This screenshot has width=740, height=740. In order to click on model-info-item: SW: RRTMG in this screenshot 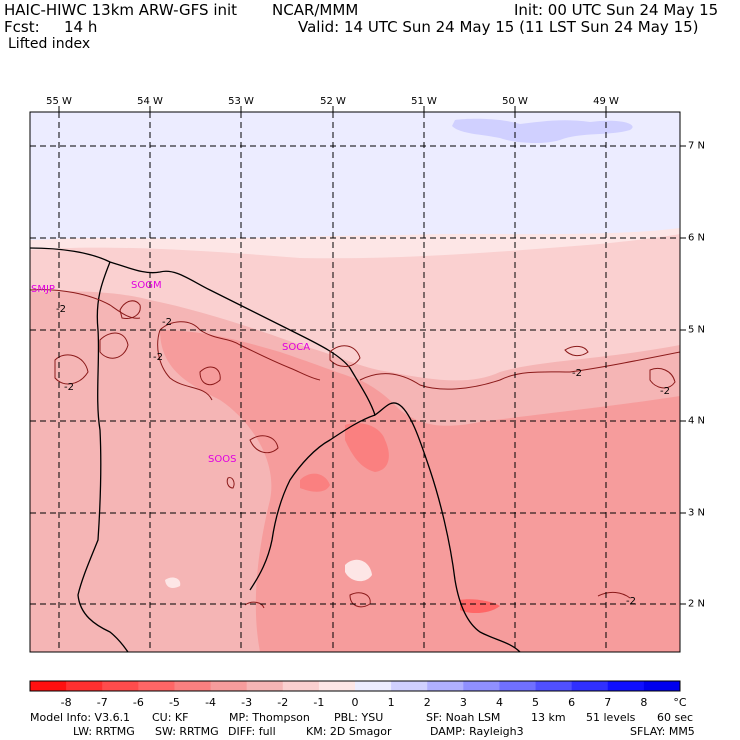, I will do `click(187, 731)`.